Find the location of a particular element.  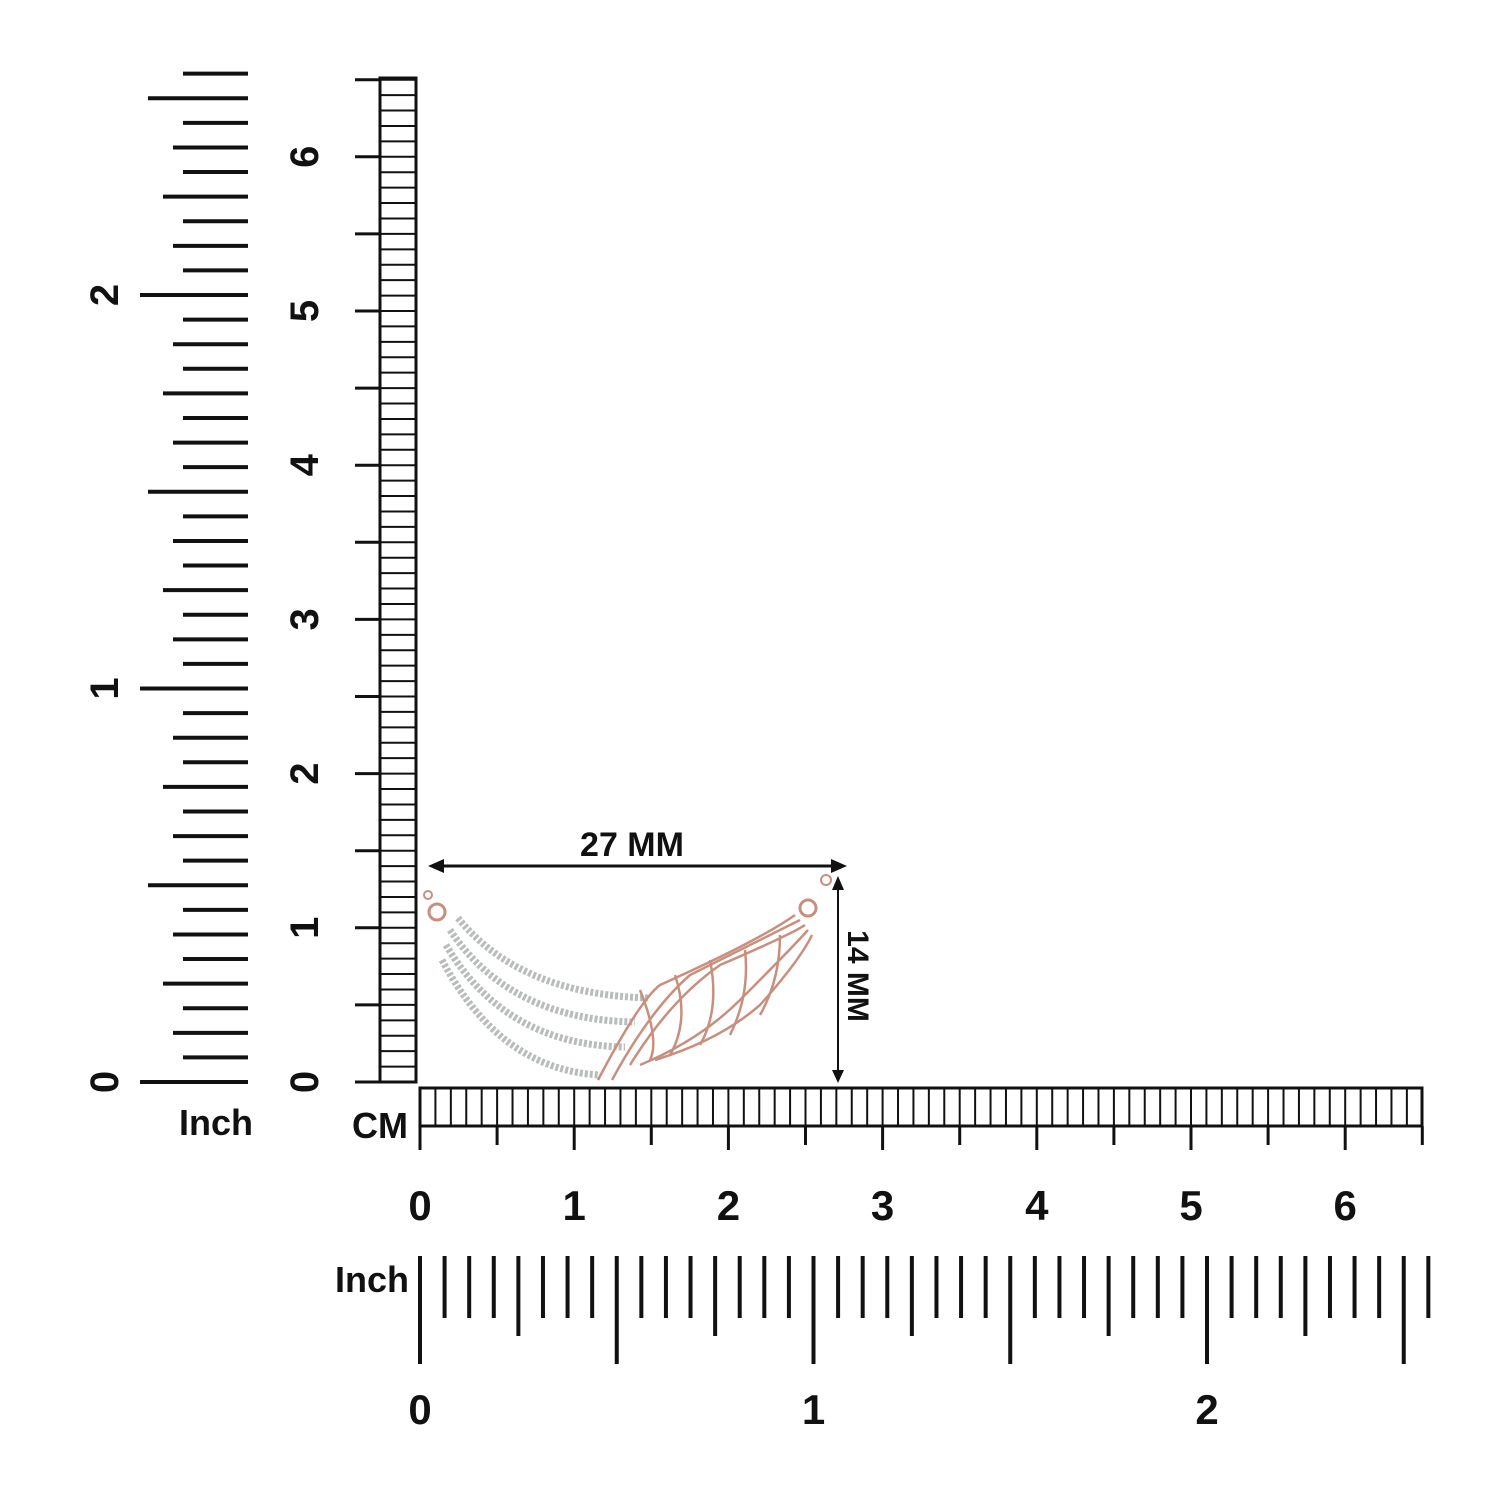

width-label: 27 MM is located at coordinates (632, 845).